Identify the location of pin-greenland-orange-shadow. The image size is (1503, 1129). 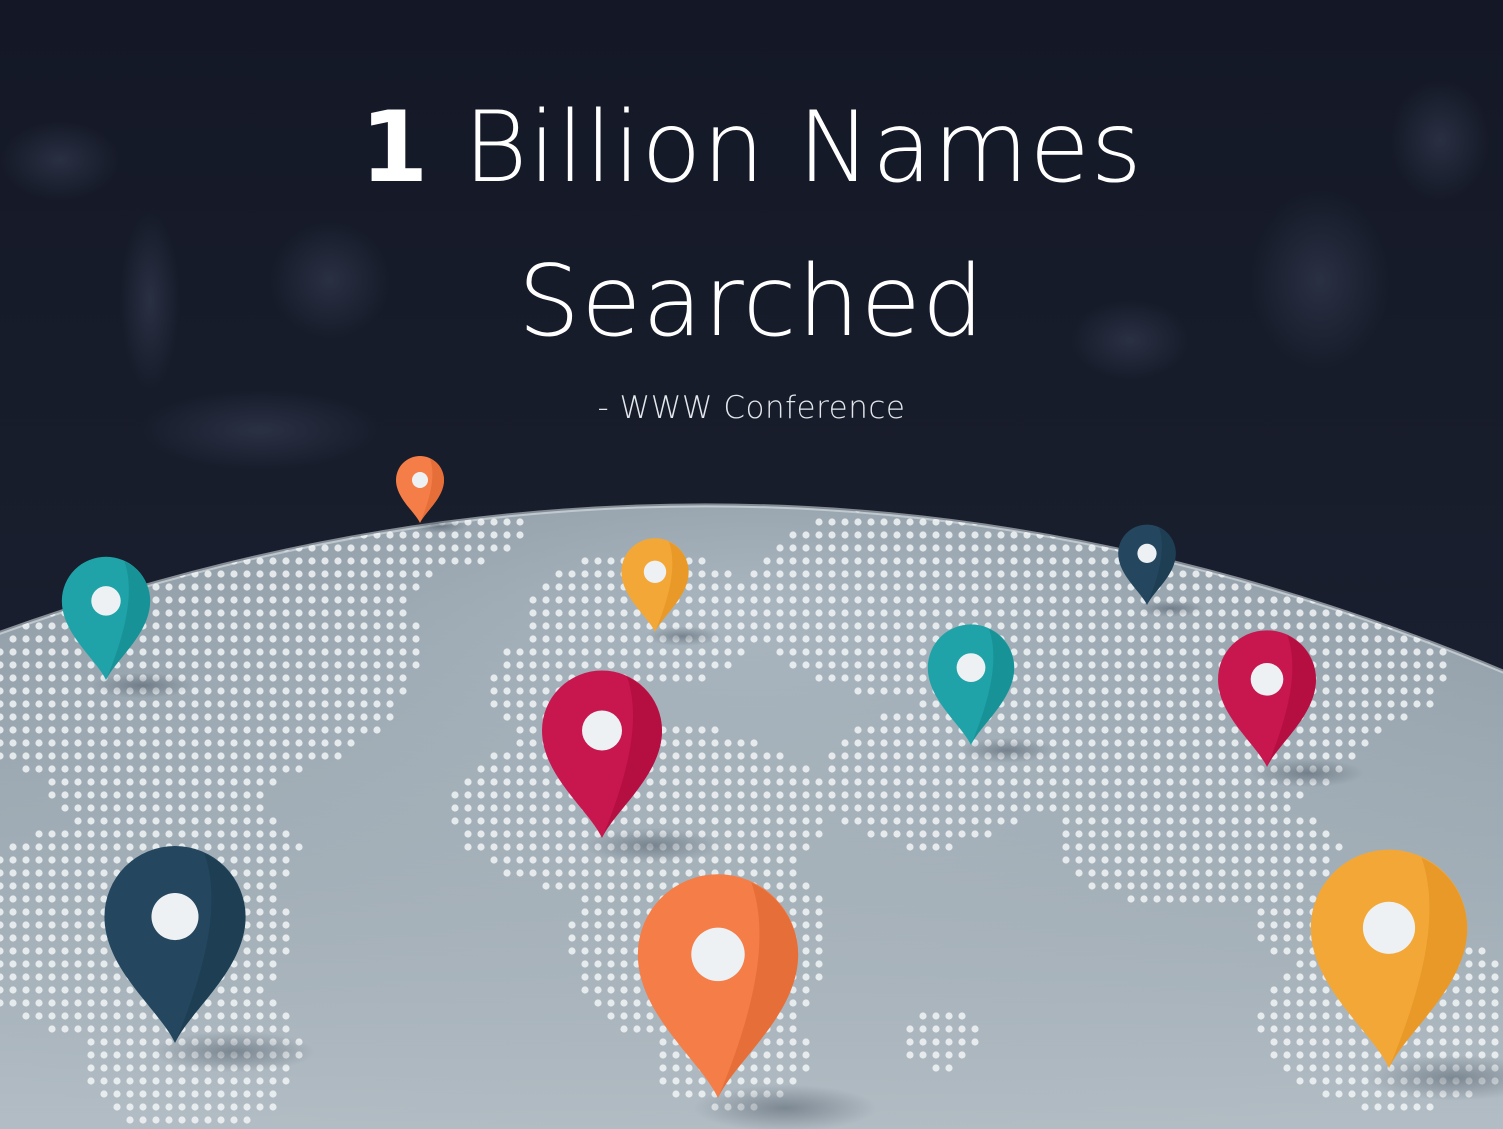
(440, 526).